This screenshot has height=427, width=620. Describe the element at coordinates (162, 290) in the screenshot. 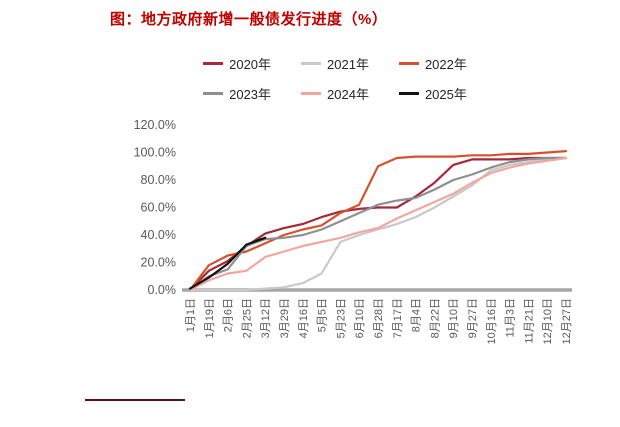

I see `y-axis-tick-label: 0.0%` at that location.